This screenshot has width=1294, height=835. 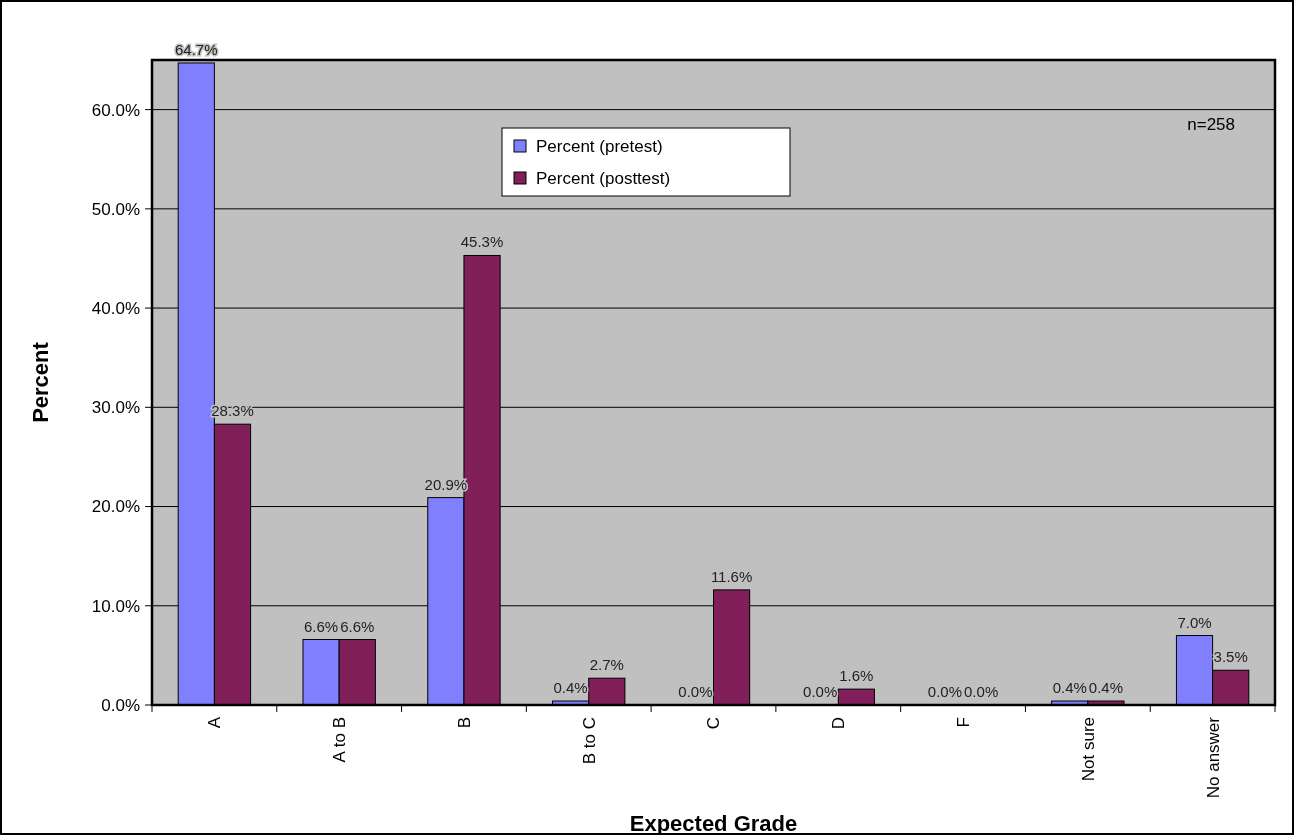 I want to click on data-label: 1.6%, so click(x=856, y=676).